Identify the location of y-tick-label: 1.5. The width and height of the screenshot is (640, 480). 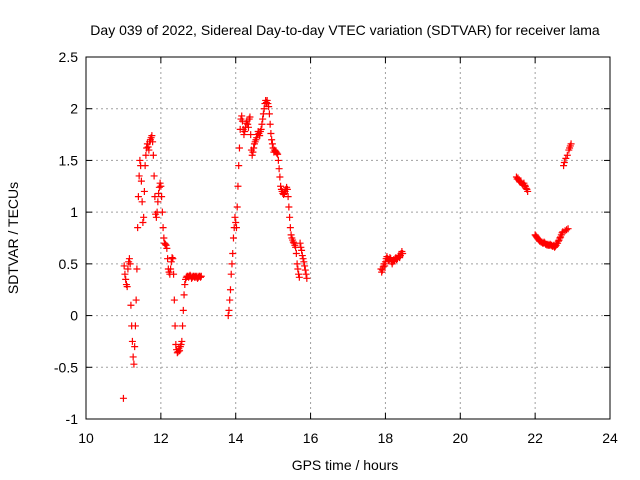
(69, 160).